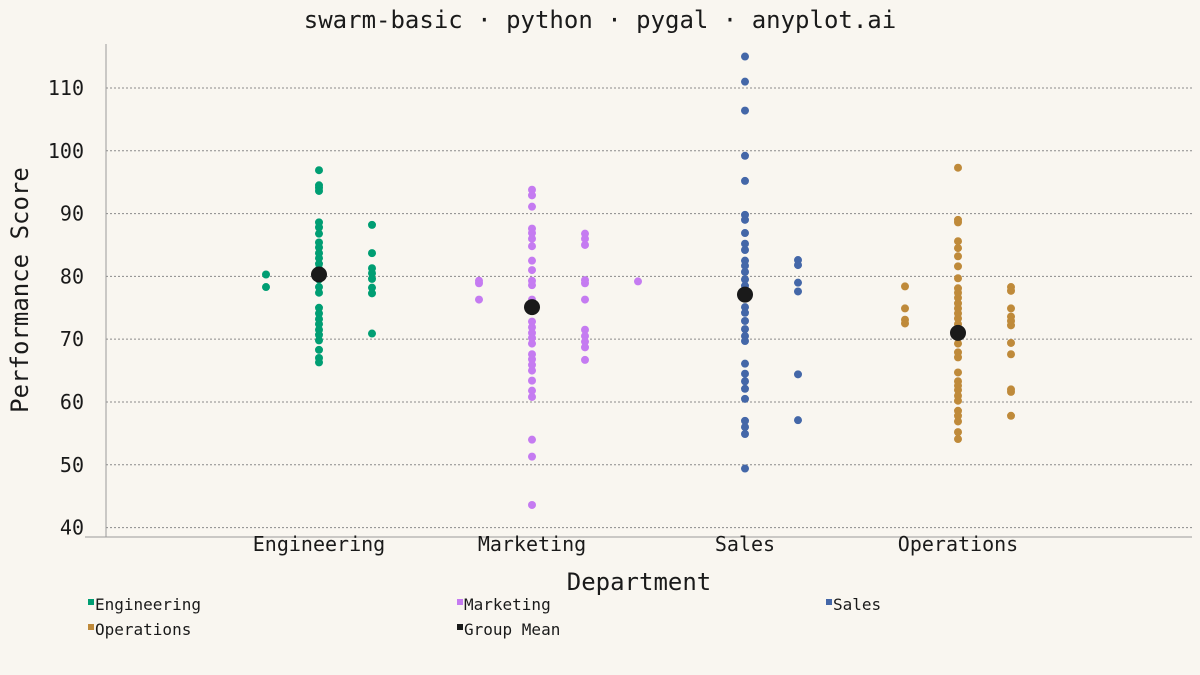  I want to click on x-tick-label: Marketing, so click(532, 544).